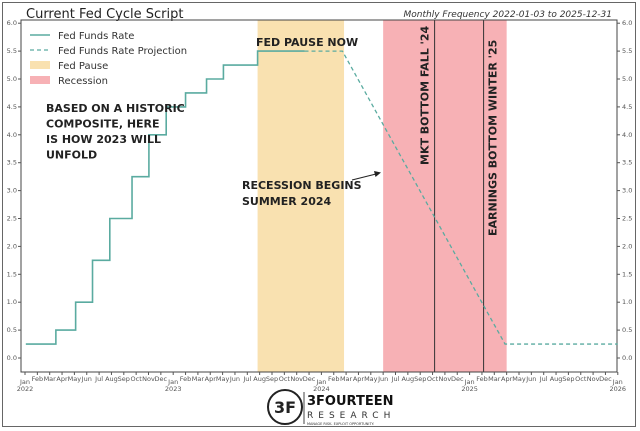  What do you see at coordinates (287, 201) in the screenshot?
I see `annotation-recession-line: SUMMER 2024` at bounding box center [287, 201].